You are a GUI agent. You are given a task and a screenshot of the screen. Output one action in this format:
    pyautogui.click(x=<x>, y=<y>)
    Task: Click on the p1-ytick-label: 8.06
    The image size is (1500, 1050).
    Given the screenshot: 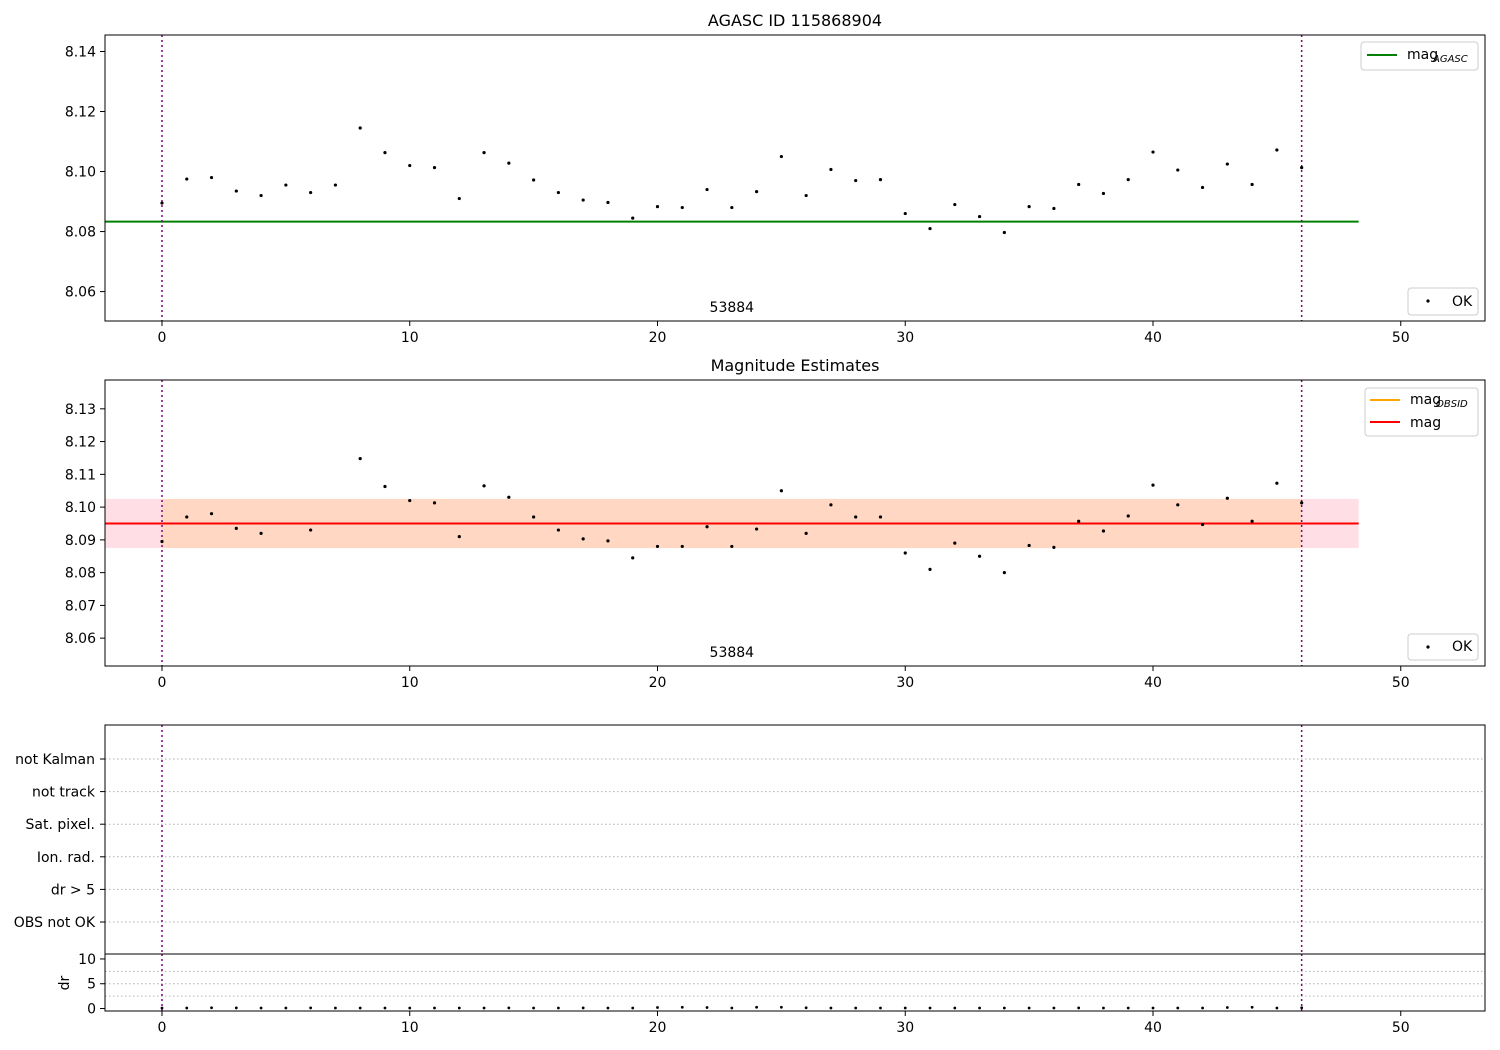 What is the action you would take?
    pyautogui.click(x=80, y=293)
    